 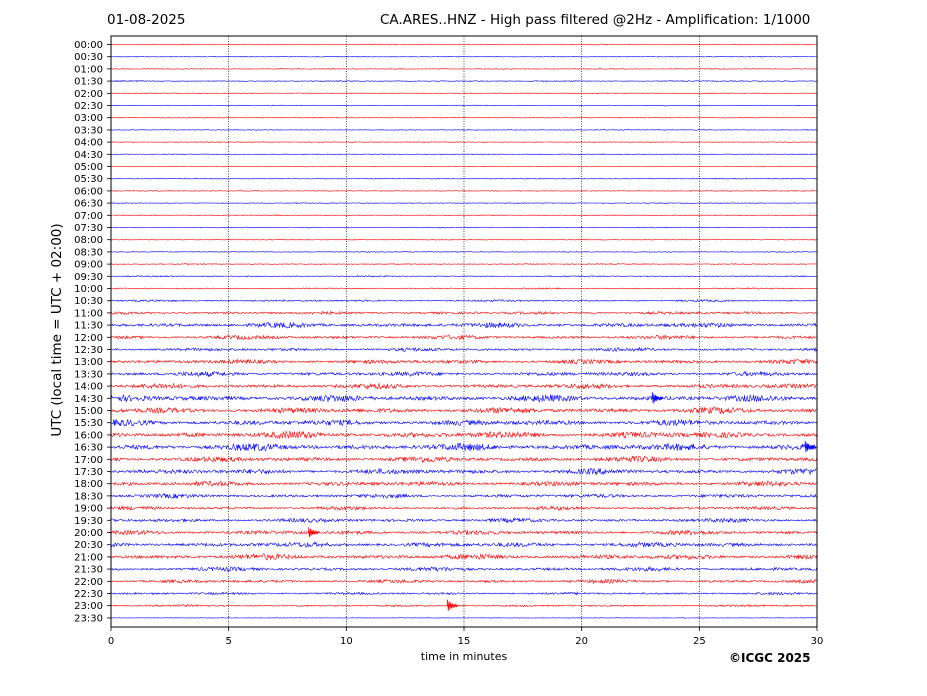 I want to click on y-tick-label: 16:00, so click(x=88, y=435).